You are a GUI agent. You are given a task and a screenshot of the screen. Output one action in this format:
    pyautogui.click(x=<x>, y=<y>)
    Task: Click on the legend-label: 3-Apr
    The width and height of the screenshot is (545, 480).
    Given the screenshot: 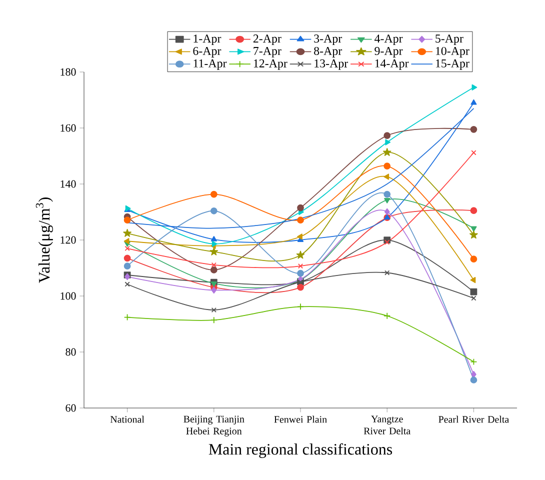 What is the action you would take?
    pyautogui.click(x=328, y=40)
    